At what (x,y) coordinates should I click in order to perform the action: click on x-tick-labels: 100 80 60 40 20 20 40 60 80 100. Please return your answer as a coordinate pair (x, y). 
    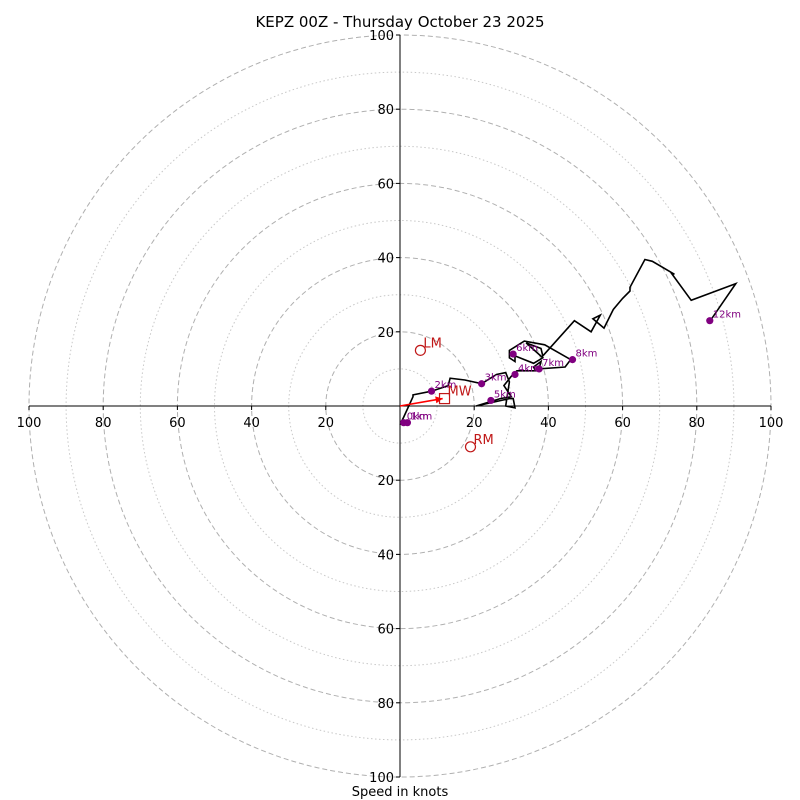
    Looking at the image, I should click on (400, 418).